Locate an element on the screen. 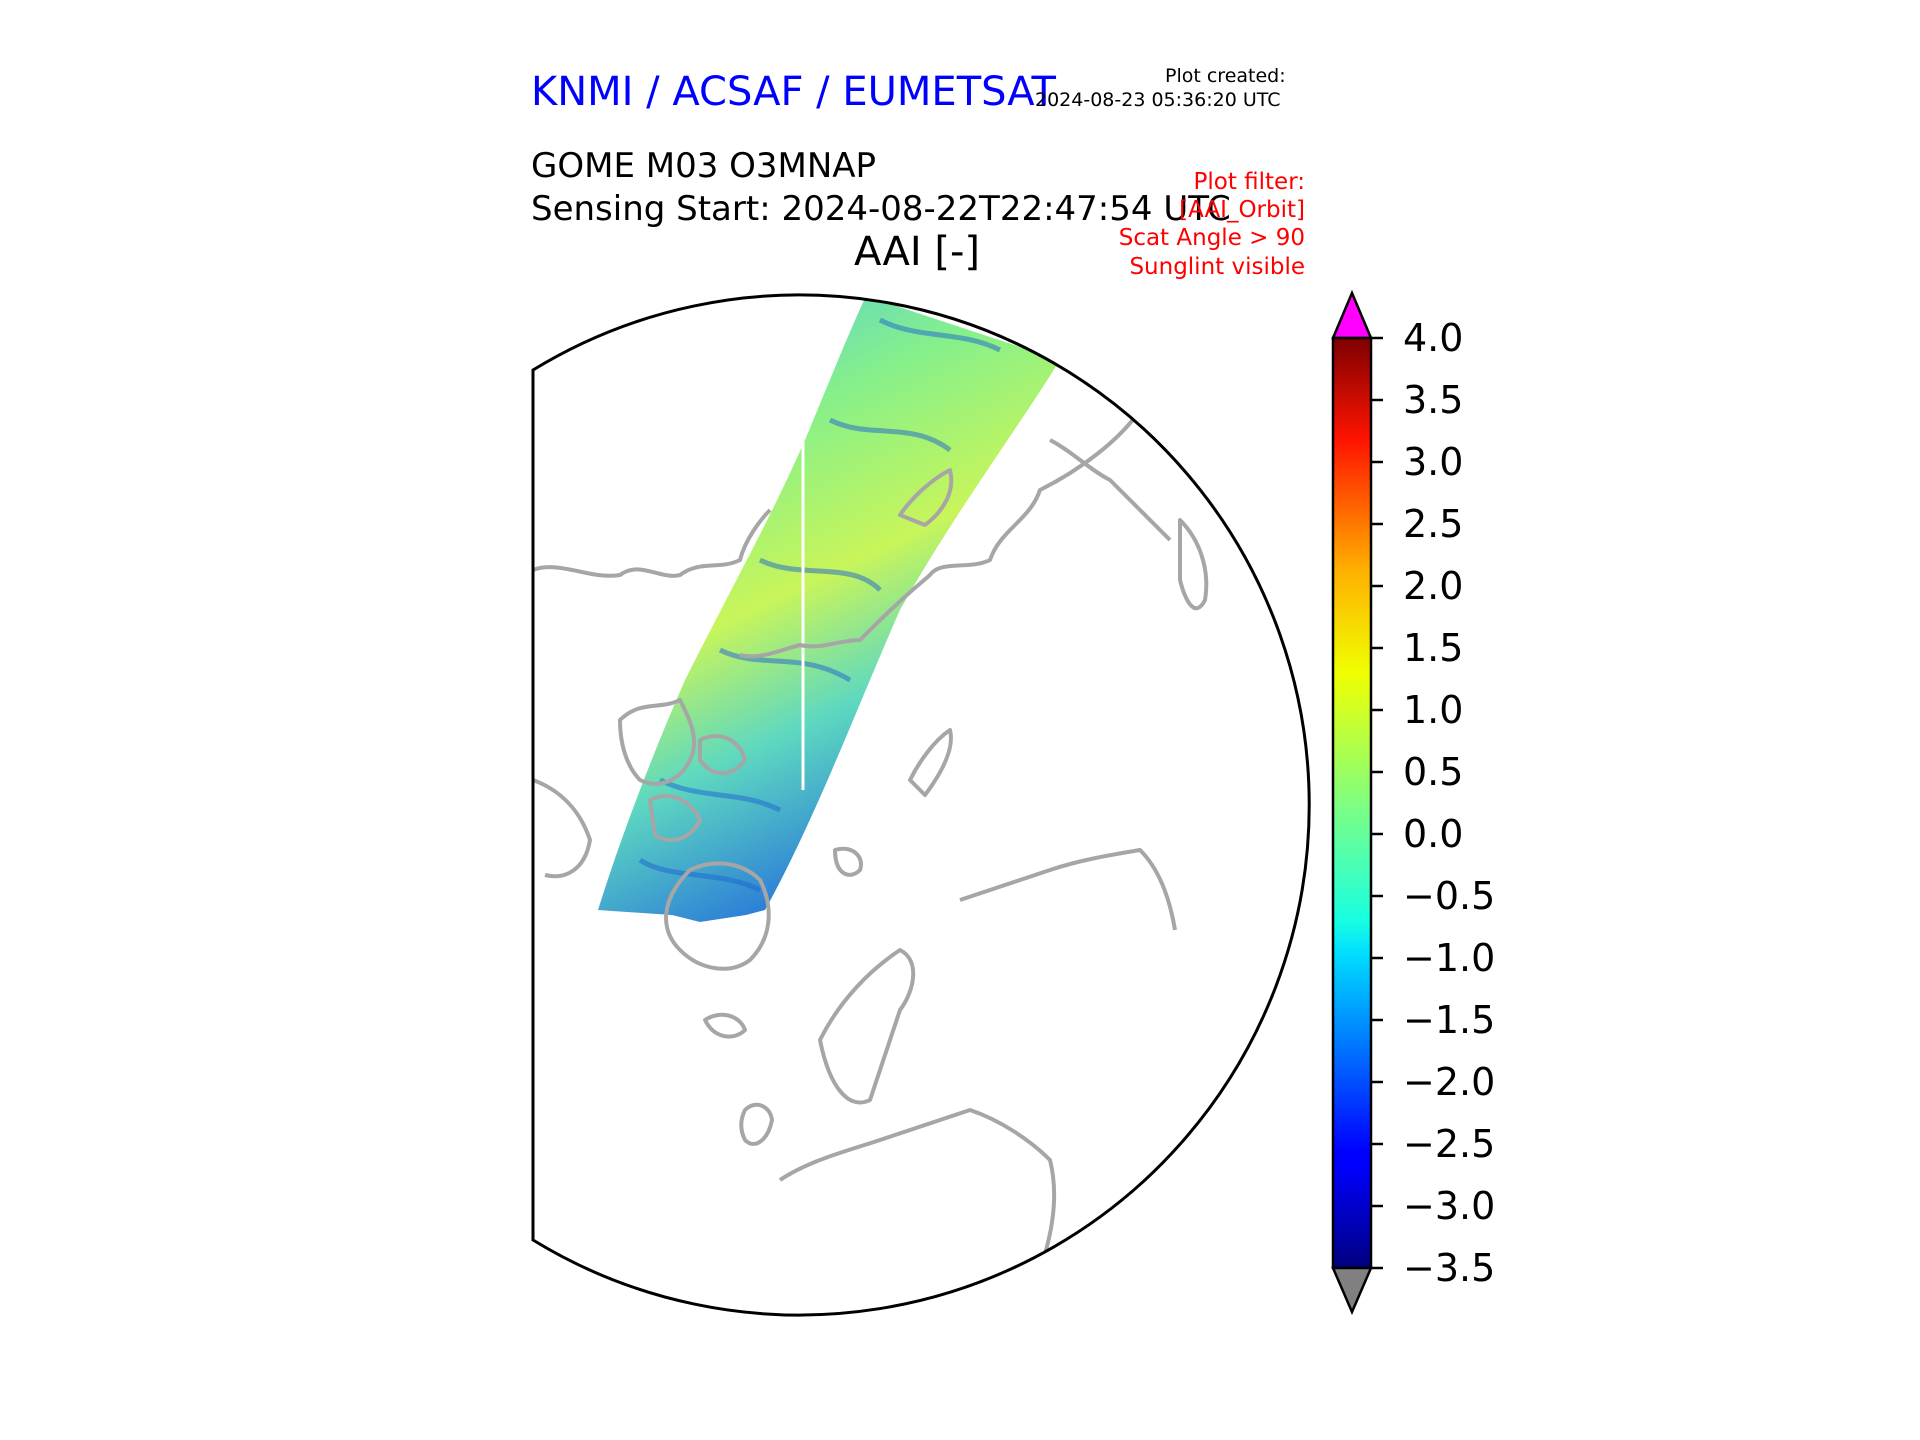  colorbar-tick-label: 3.0 is located at coordinates (1433, 462).